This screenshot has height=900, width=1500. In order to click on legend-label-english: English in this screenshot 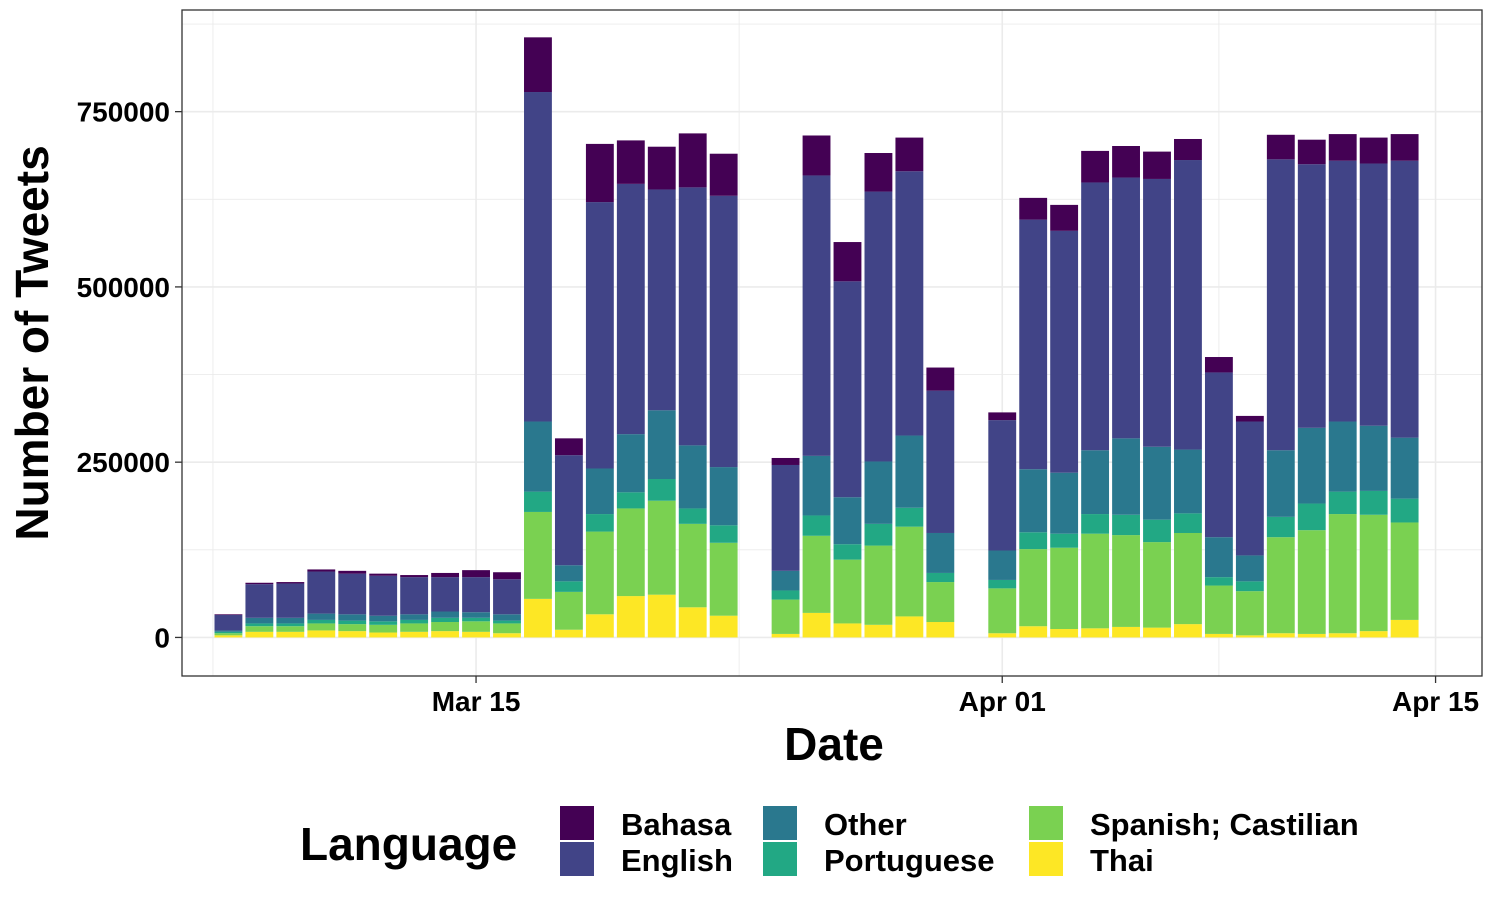, I will do `click(677, 860)`.